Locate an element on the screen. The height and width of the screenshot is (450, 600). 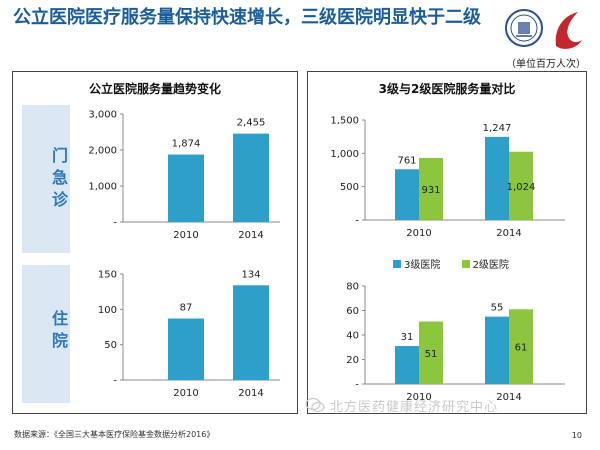
data-label: 134 is located at coordinates (250, 274).